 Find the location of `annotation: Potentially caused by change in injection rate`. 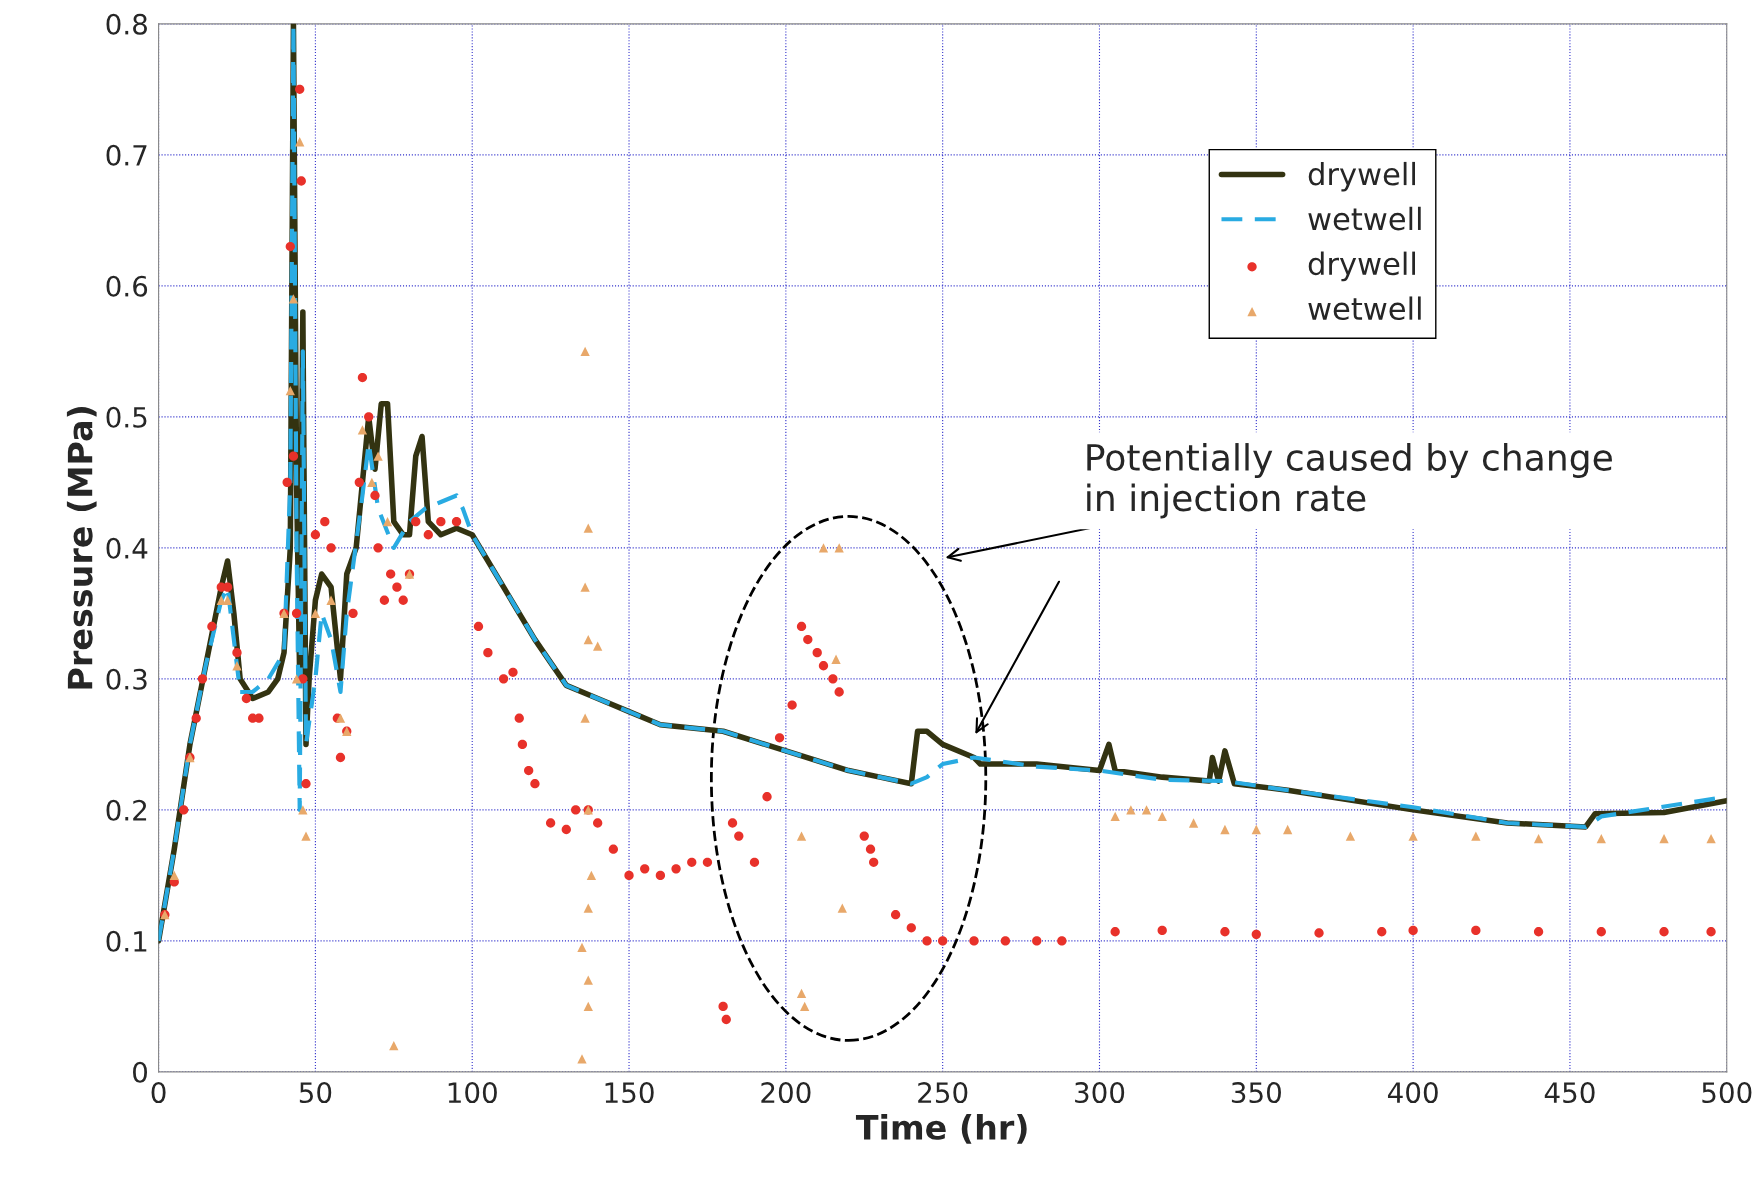

annotation: Potentially caused by change in injection rate is located at coordinates (1349, 481).